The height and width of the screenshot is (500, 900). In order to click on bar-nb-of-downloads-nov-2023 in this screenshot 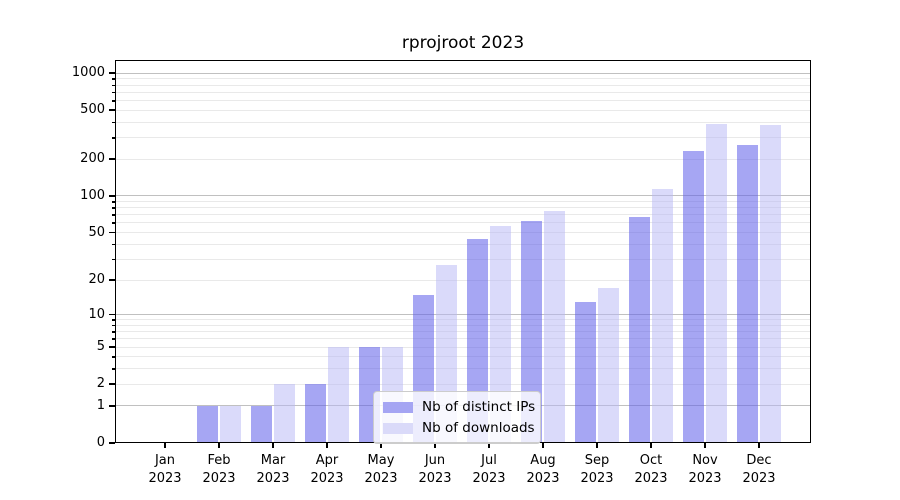, I will do `click(716, 283)`.